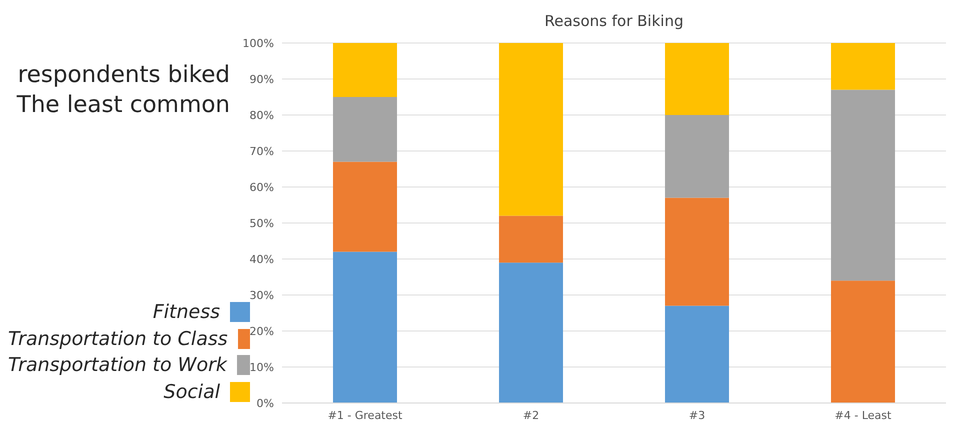  I want to click on y-tick-label: 50%, so click(262, 223).